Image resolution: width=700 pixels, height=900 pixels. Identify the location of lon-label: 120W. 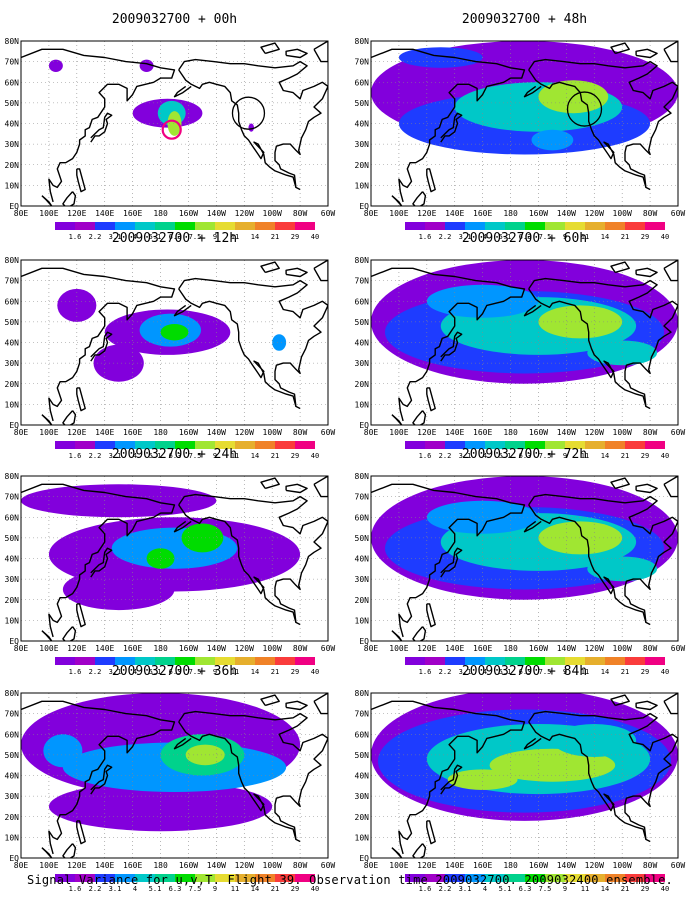
(594, 213).